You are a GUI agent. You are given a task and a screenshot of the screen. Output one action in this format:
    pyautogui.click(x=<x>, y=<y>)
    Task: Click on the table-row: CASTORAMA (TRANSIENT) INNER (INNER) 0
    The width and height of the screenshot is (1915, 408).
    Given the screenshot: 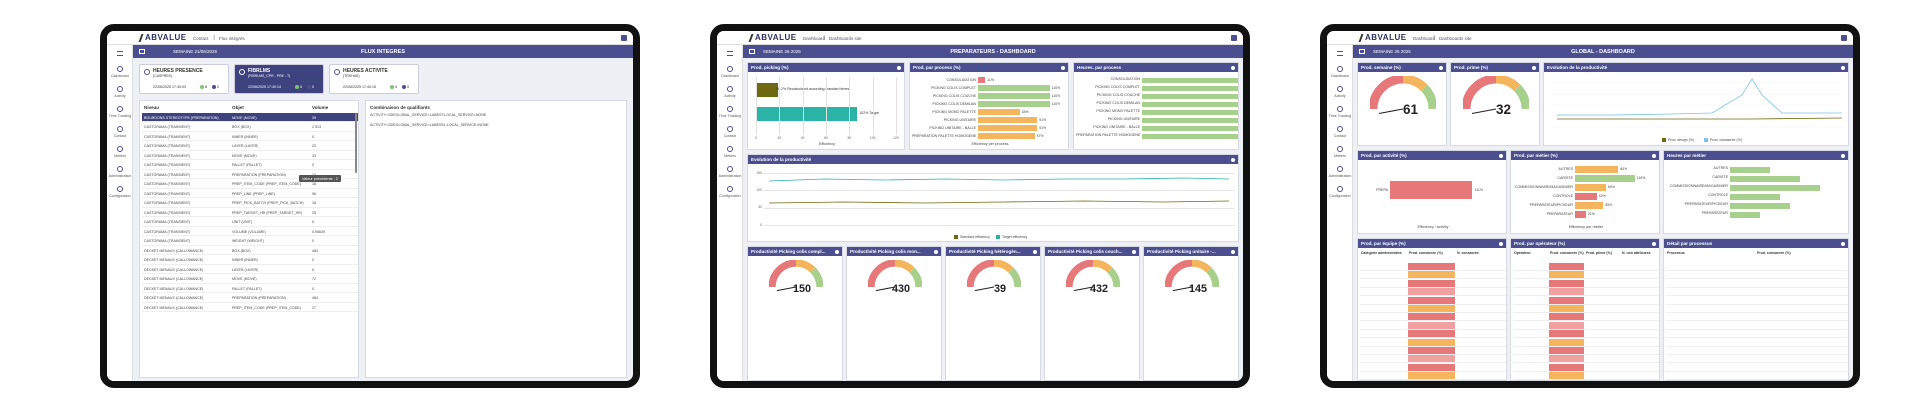 What is the action you would take?
    pyautogui.click(x=250, y=136)
    